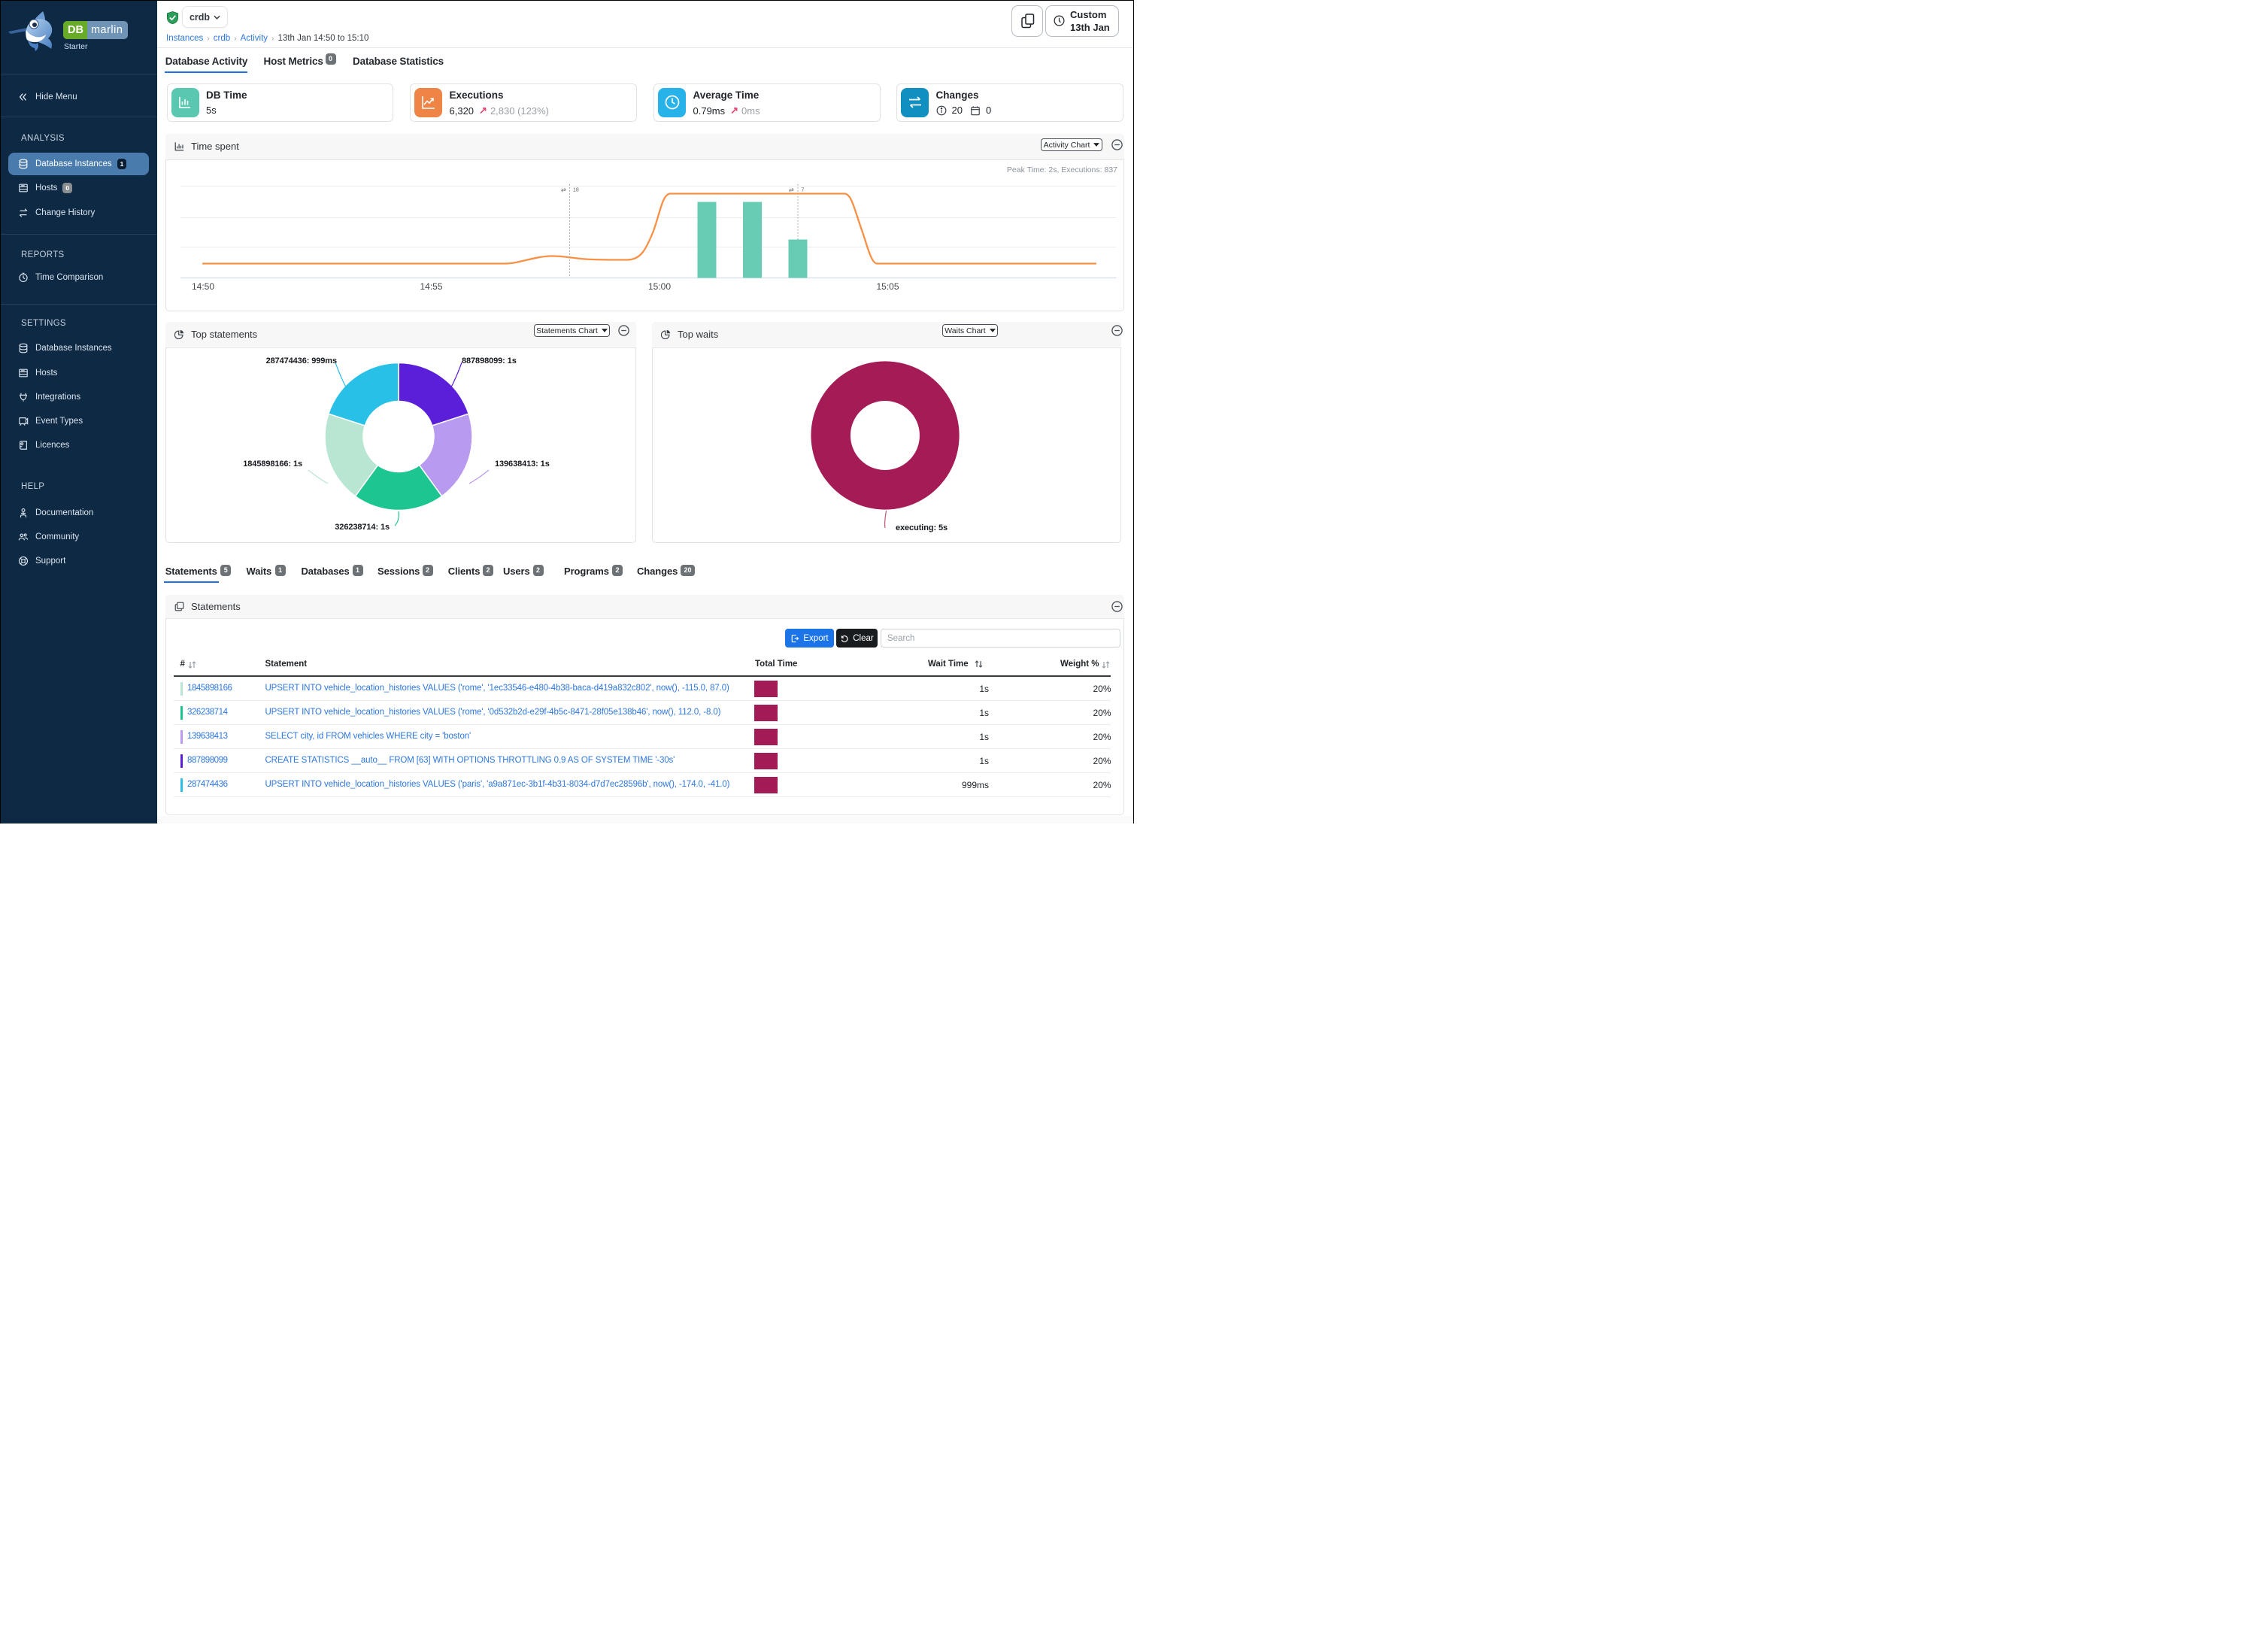  What do you see at coordinates (431, 286) in the screenshot?
I see `svg-text: 14:55` at bounding box center [431, 286].